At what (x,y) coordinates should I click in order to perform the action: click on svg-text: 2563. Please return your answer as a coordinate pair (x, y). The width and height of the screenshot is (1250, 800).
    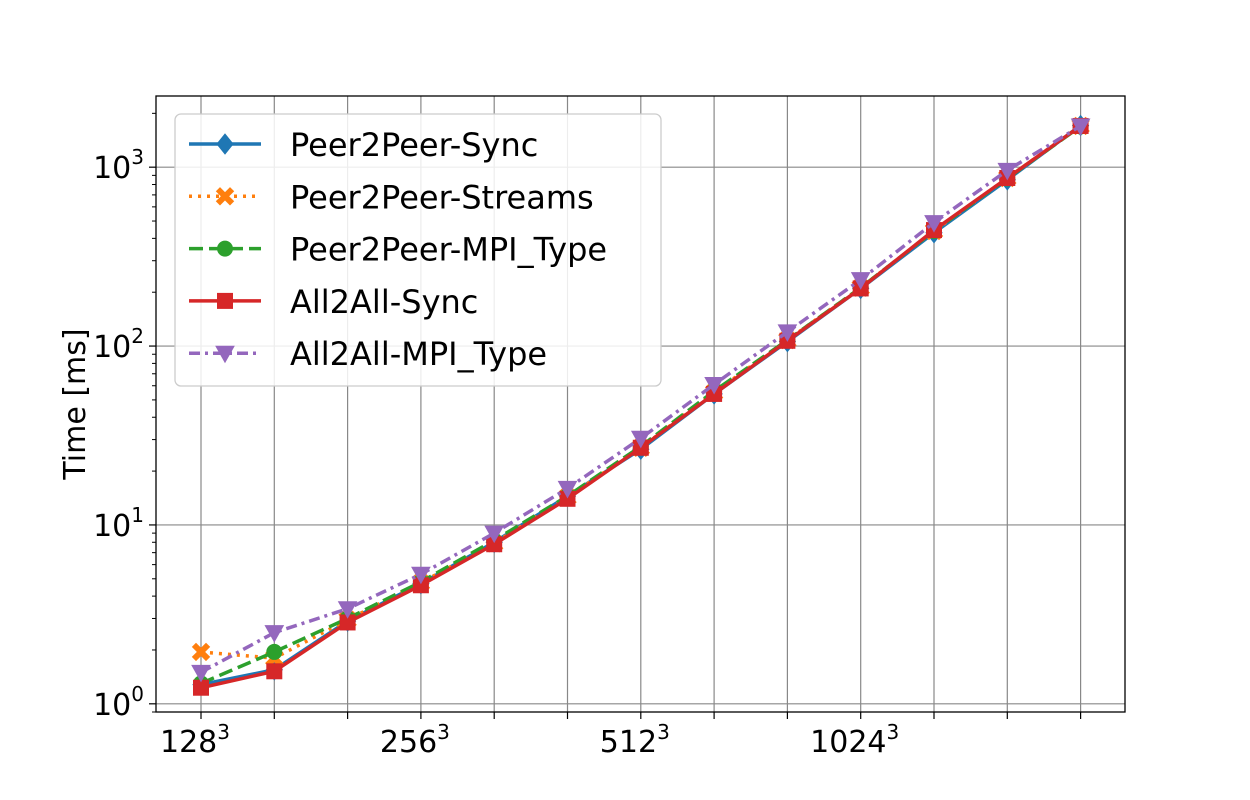
    Looking at the image, I should click on (415, 740).